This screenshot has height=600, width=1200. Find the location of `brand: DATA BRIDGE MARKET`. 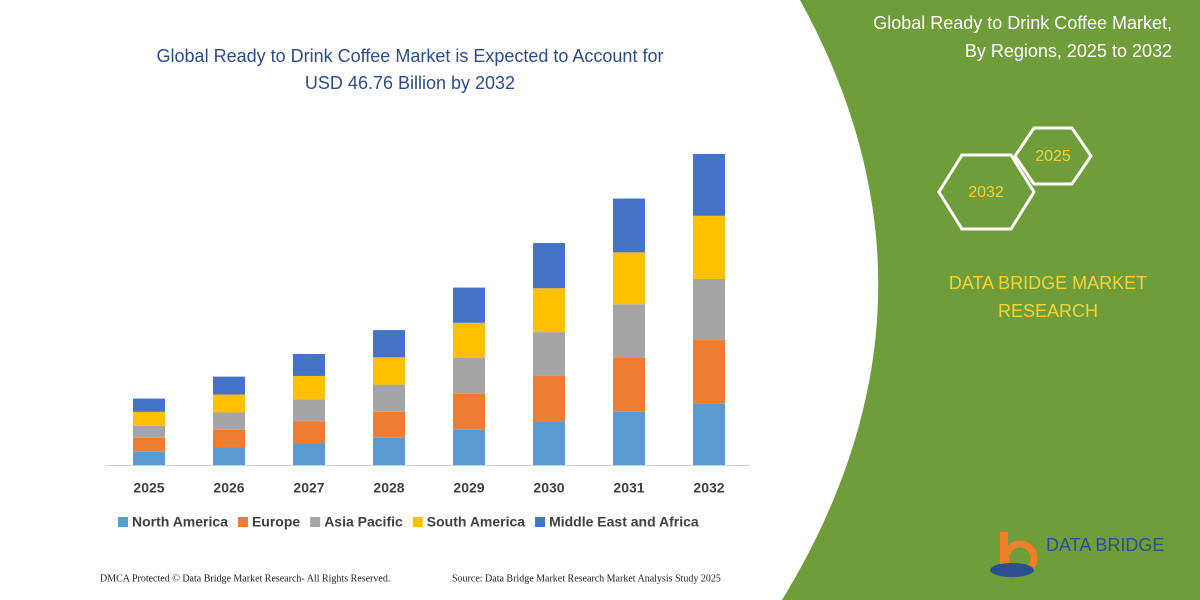

brand: DATA BRIDGE MARKET is located at coordinates (1048, 283).